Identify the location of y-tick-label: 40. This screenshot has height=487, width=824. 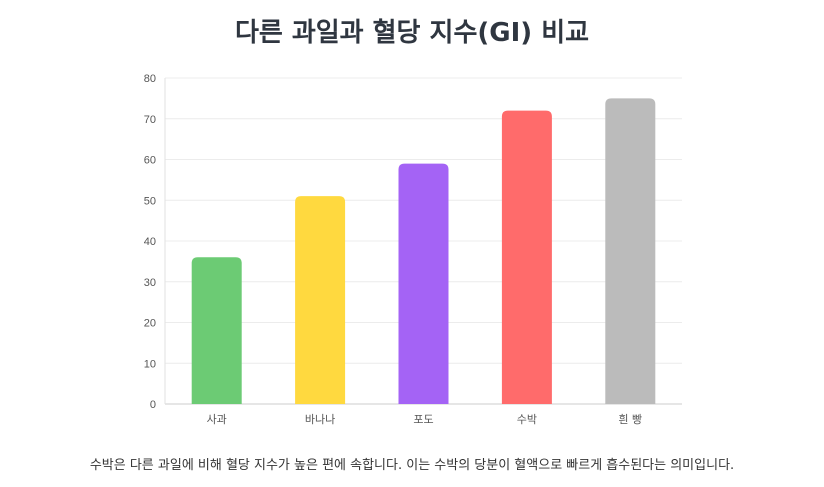
(150, 242).